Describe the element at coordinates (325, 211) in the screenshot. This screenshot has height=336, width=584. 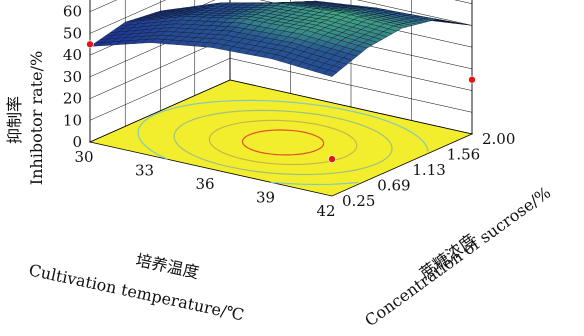
I see `x-tick-label: 42` at that location.